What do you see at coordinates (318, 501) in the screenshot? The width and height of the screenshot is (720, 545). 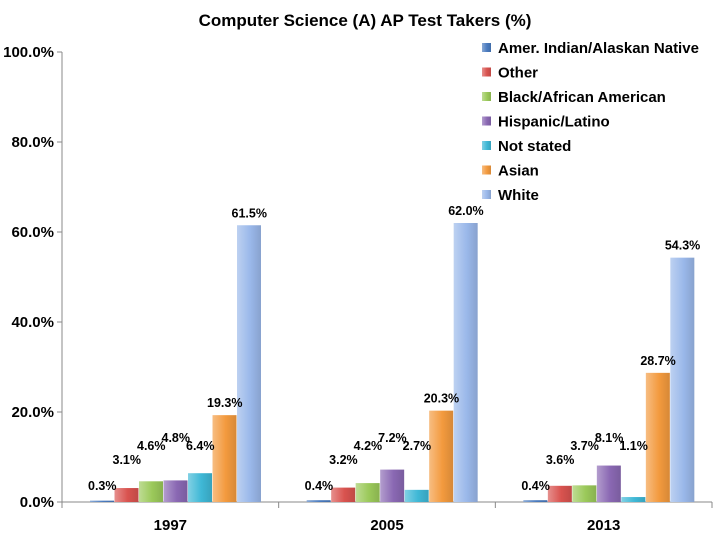 I see `bar-amer-indian-alaskan-native-2005` at bounding box center [318, 501].